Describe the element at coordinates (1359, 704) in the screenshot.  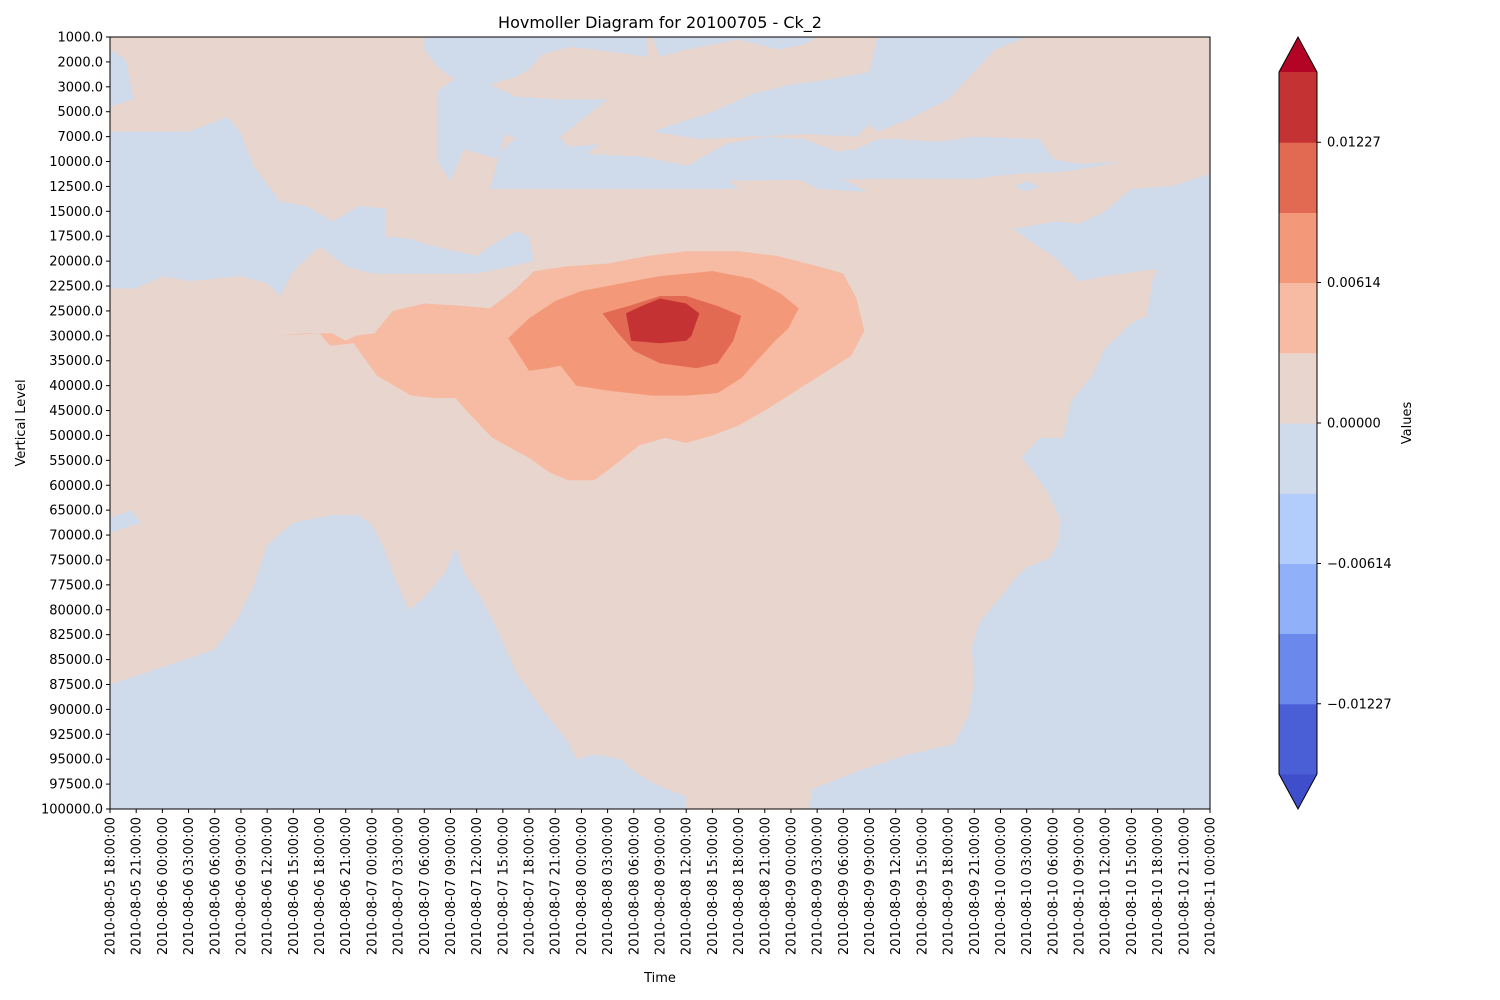
I see `colorbar-tick-label: −0.01227` at that location.